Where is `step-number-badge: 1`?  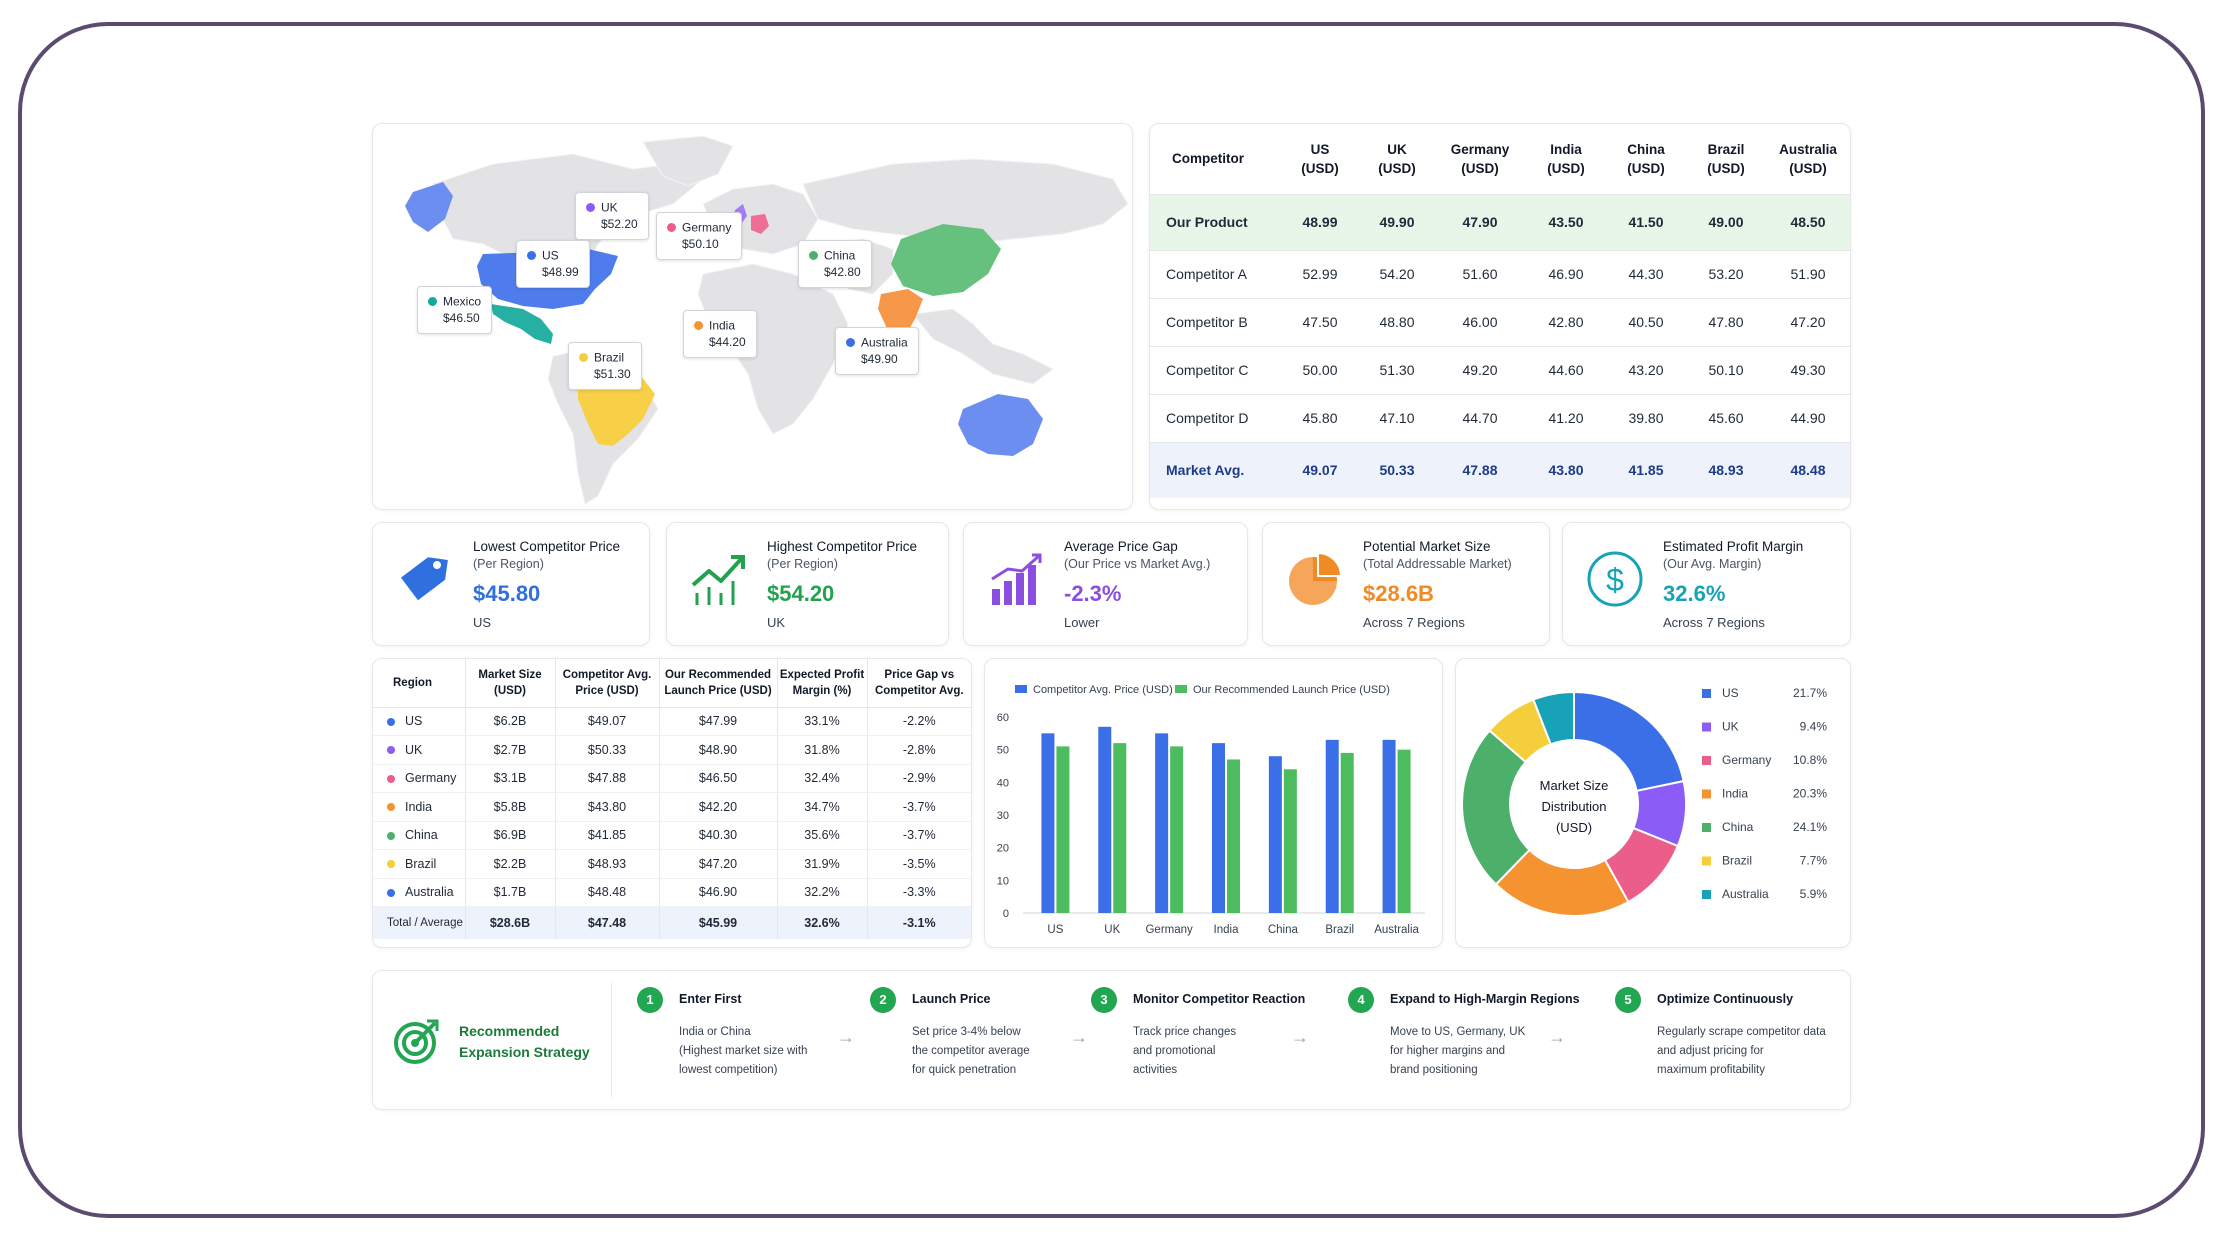
step-number-badge: 1 is located at coordinates (650, 1000).